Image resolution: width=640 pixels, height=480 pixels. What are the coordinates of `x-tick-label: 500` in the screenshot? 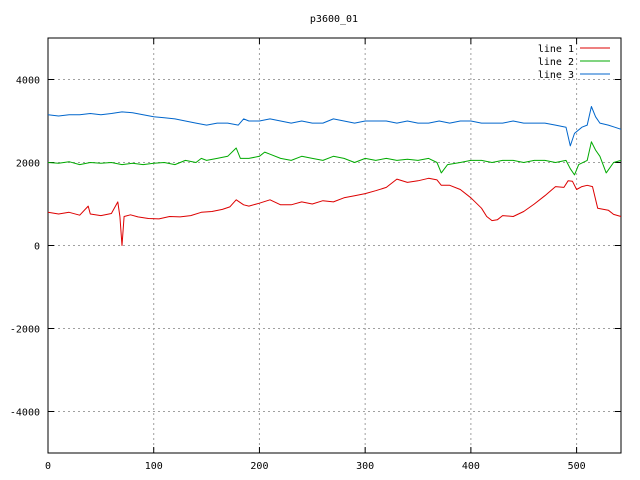 It's located at (577, 466).